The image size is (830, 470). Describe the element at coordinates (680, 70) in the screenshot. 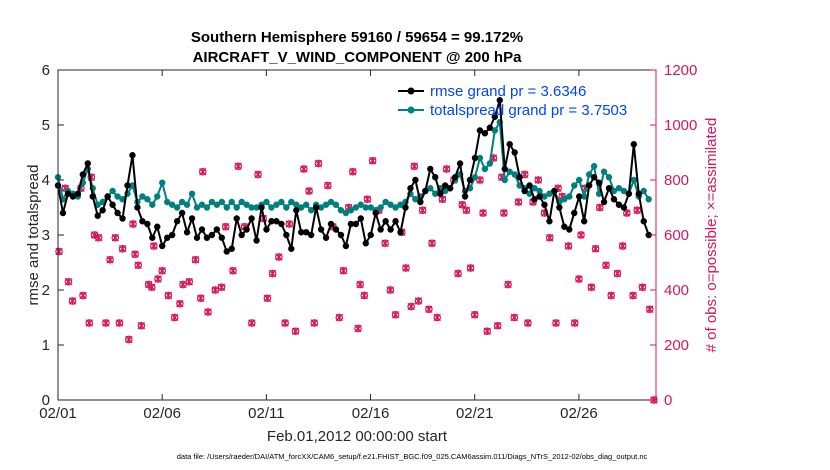

I see `y-right-tick-label: 1200` at that location.